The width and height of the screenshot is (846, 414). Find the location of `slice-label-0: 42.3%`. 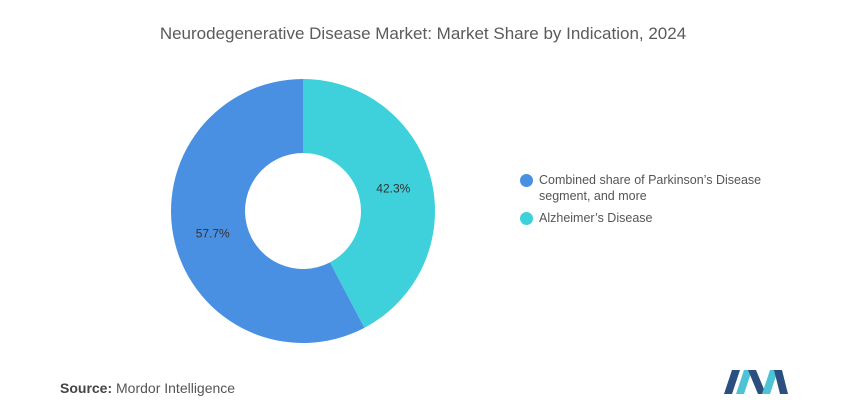

slice-label-0: 42.3% is located at coordinates (393, 189).